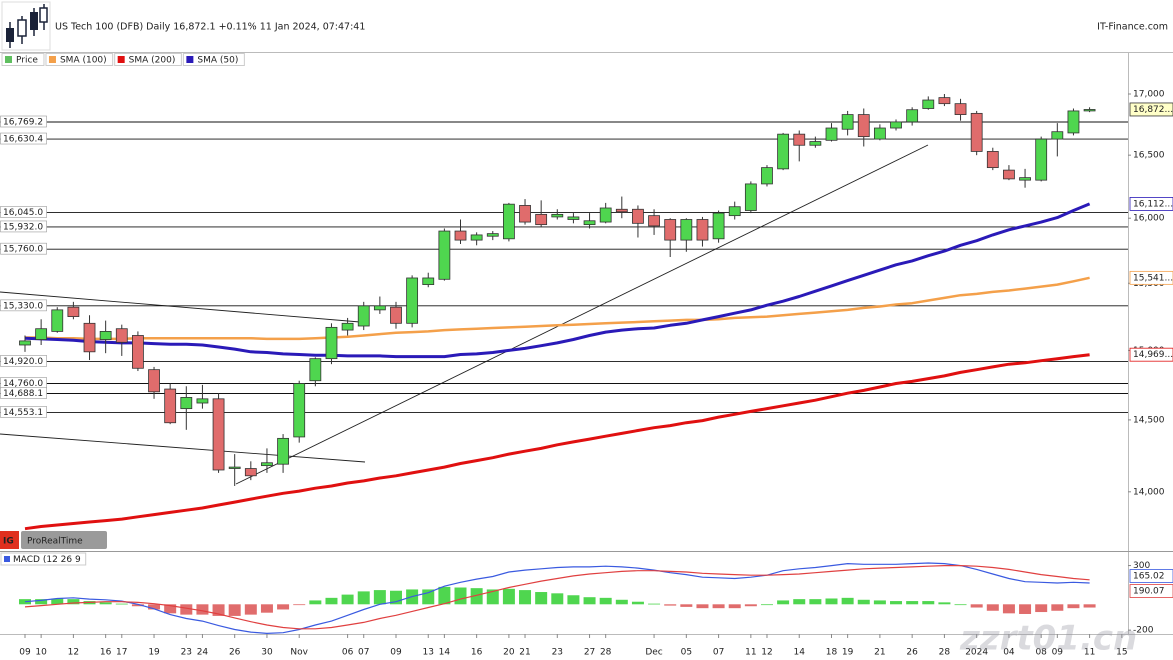 This screenshot has height=660, width=1173. Describe the element at coordinates (1149, 492) in the screenshot. I see `y-tick-label: 14,000` at that location.